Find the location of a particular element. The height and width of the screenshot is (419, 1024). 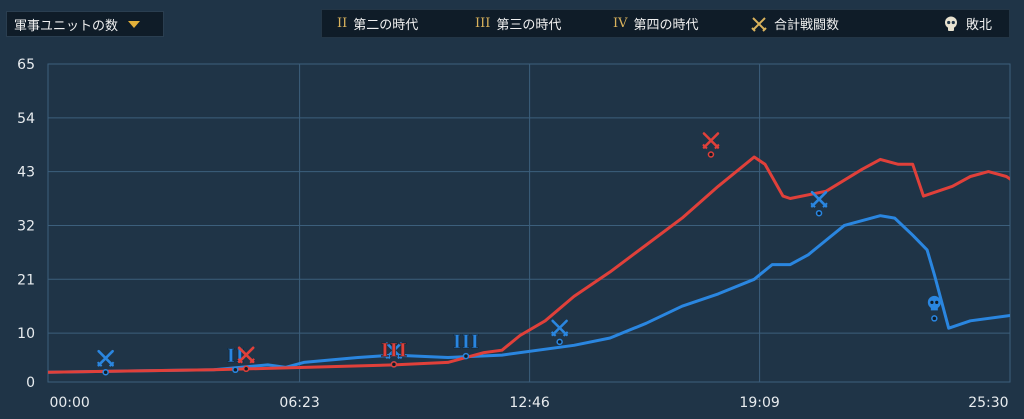

legend-item-third-era: III 第三の時代 is located at coordinates (518, 23).